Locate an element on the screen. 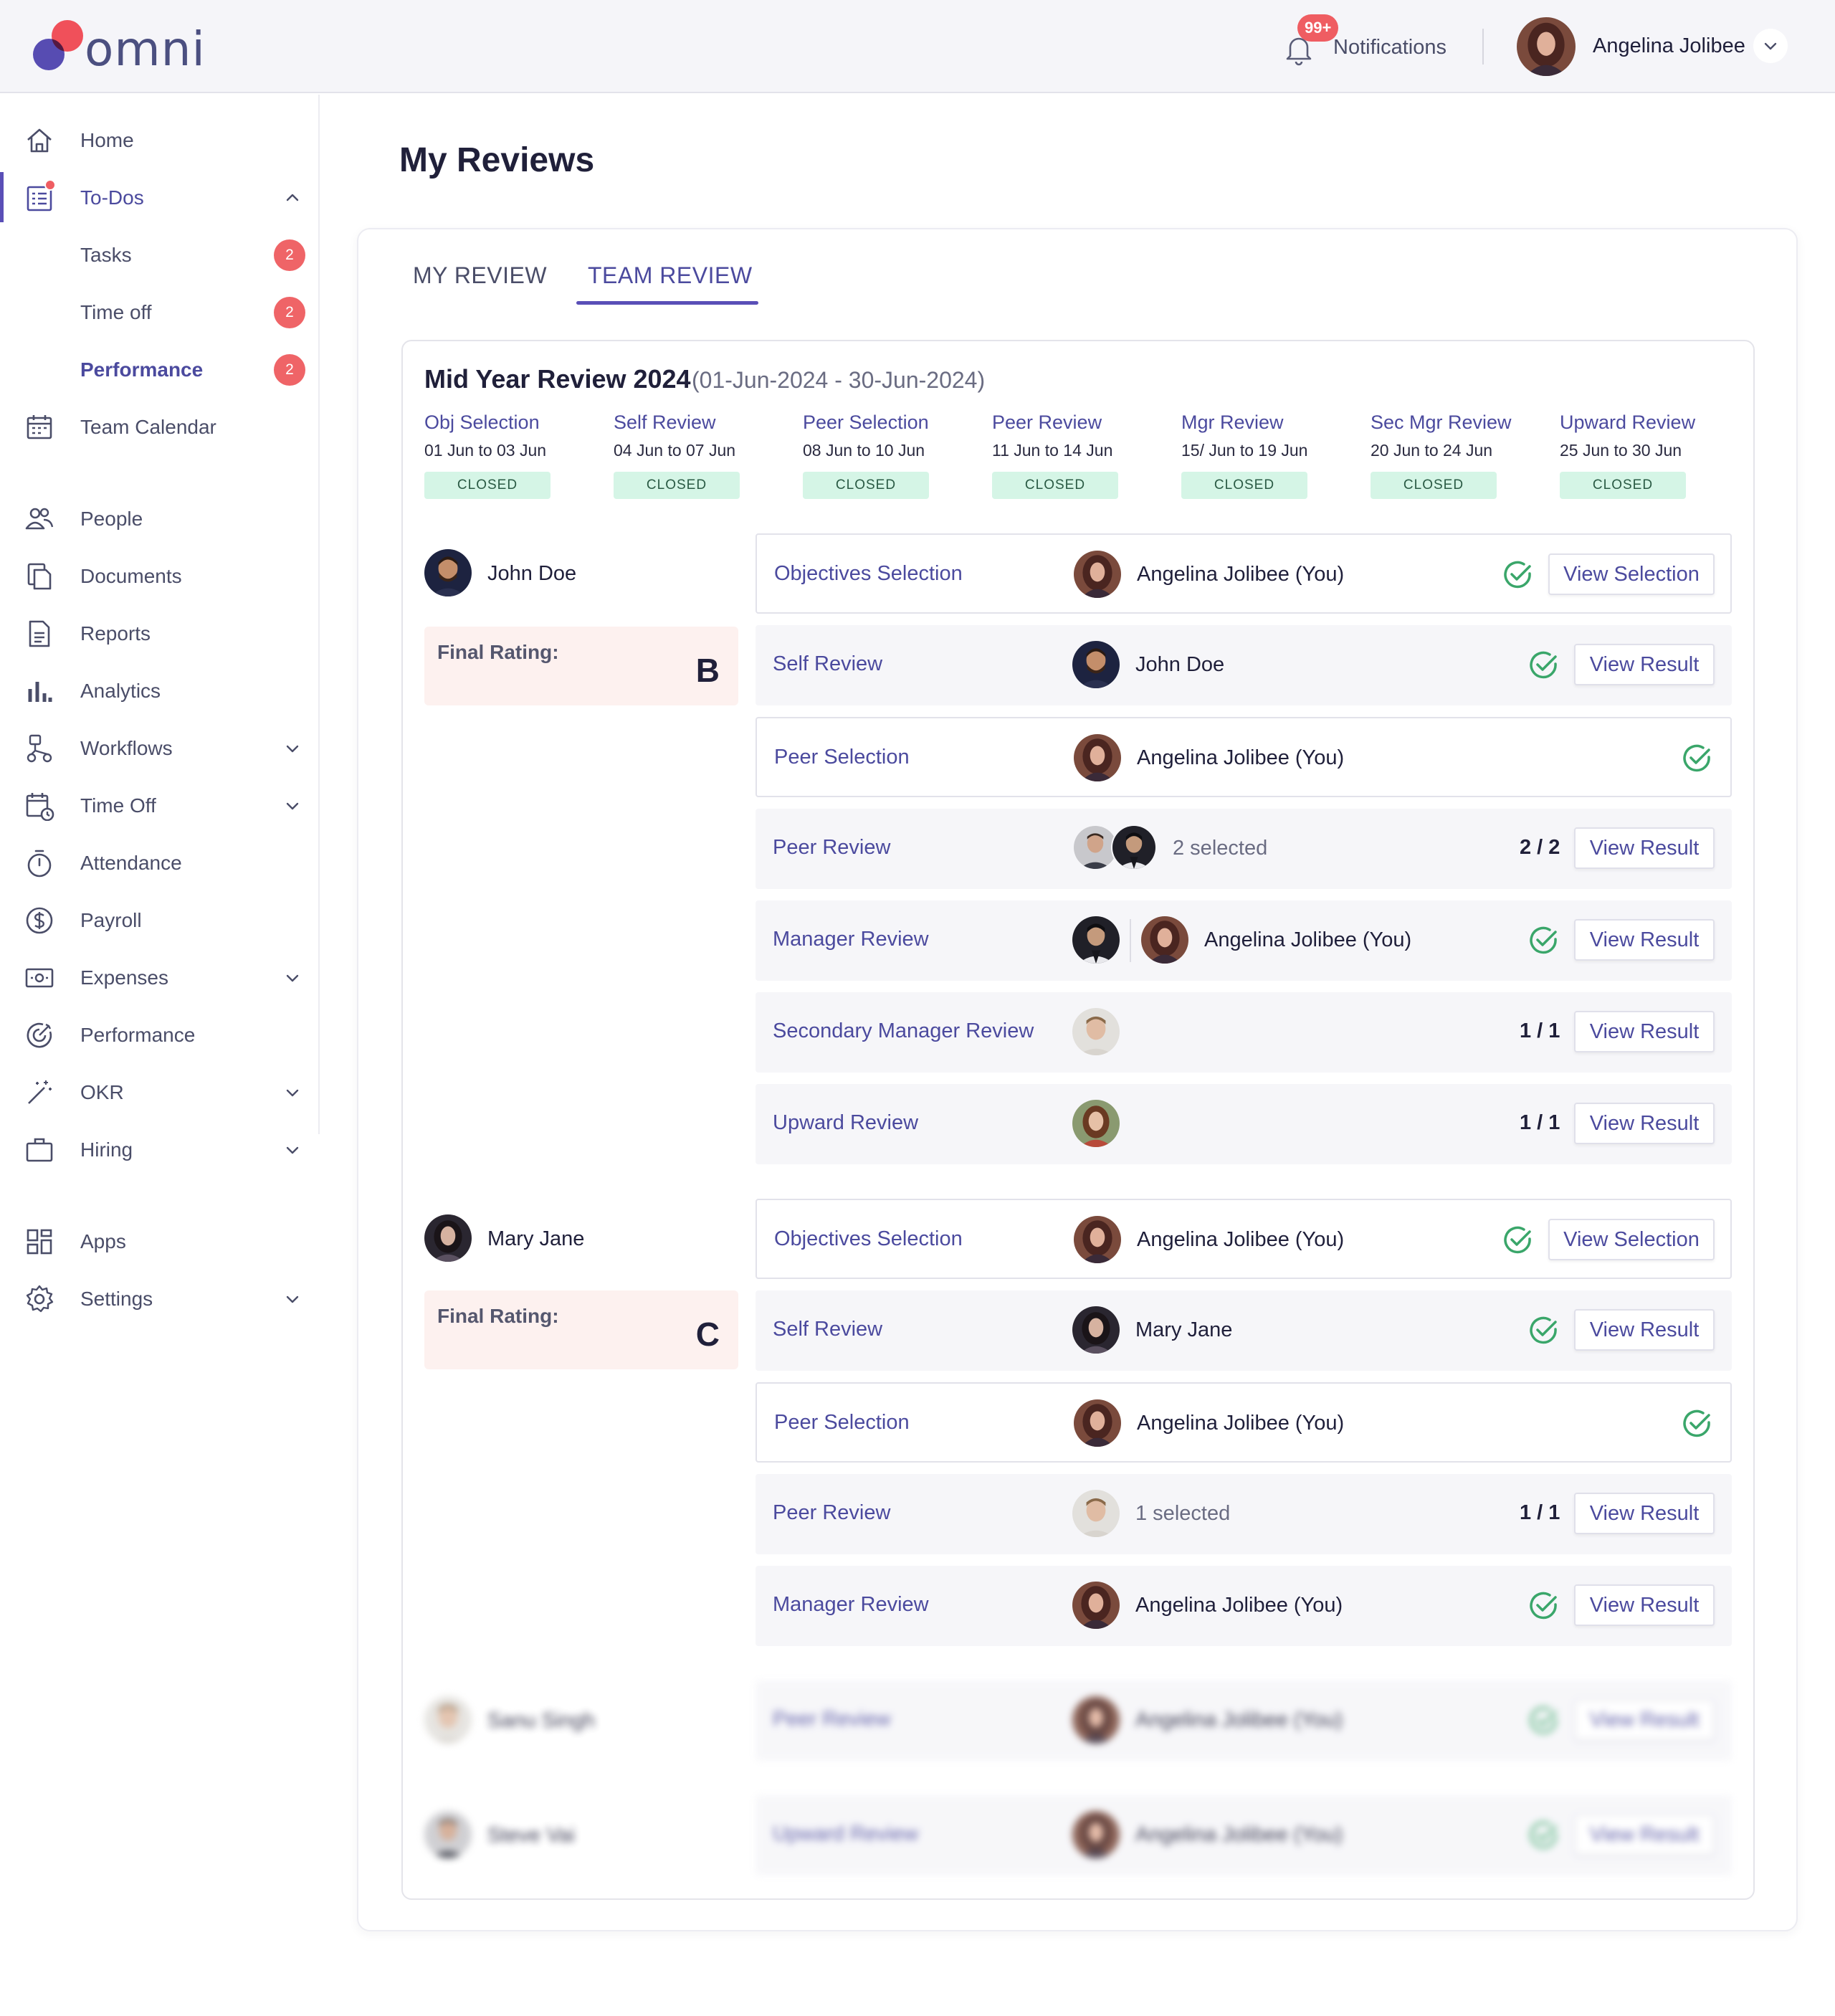 Image resolution: width=1835 pixels, height=2016 pixels. sidebar-item-label: Workflows is located at coordinates (126, 748).